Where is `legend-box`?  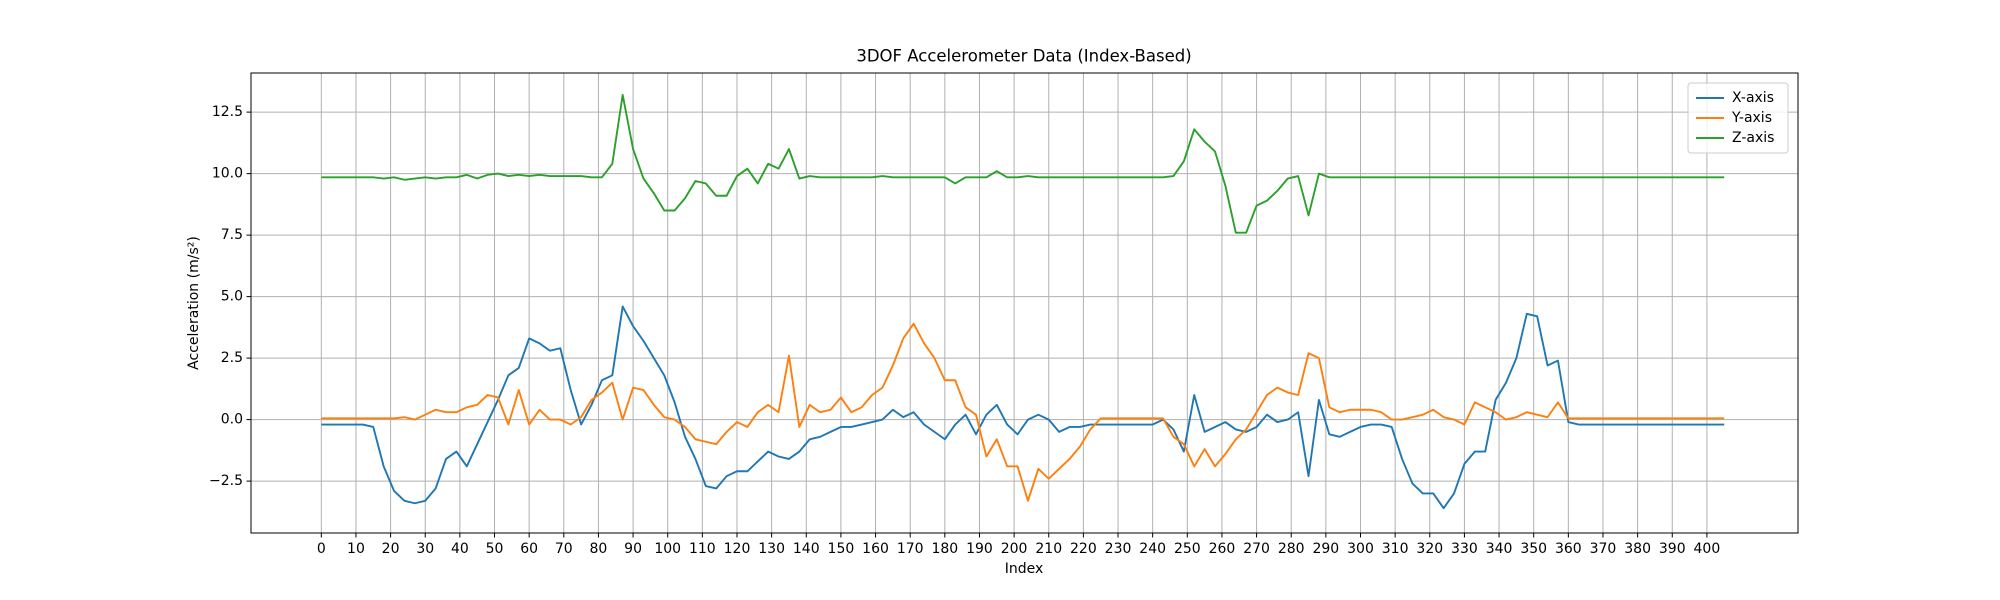 legend-box is located at coordinates (1738, 118).